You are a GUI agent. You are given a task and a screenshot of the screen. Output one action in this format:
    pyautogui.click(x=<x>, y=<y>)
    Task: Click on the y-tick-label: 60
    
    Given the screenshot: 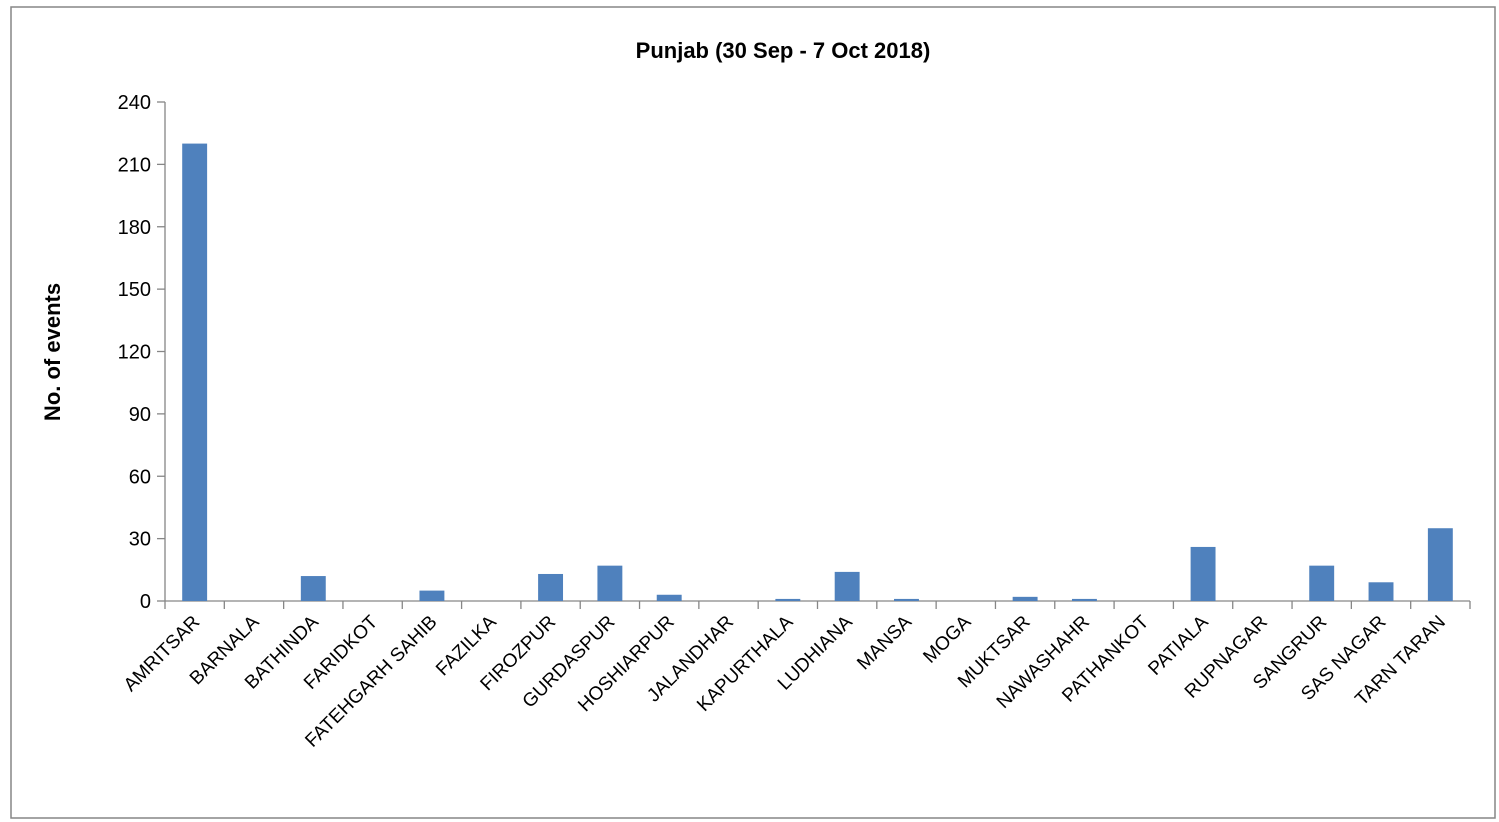 What is the action you would take?
    pyautogui.click(x=140, y=477)
    